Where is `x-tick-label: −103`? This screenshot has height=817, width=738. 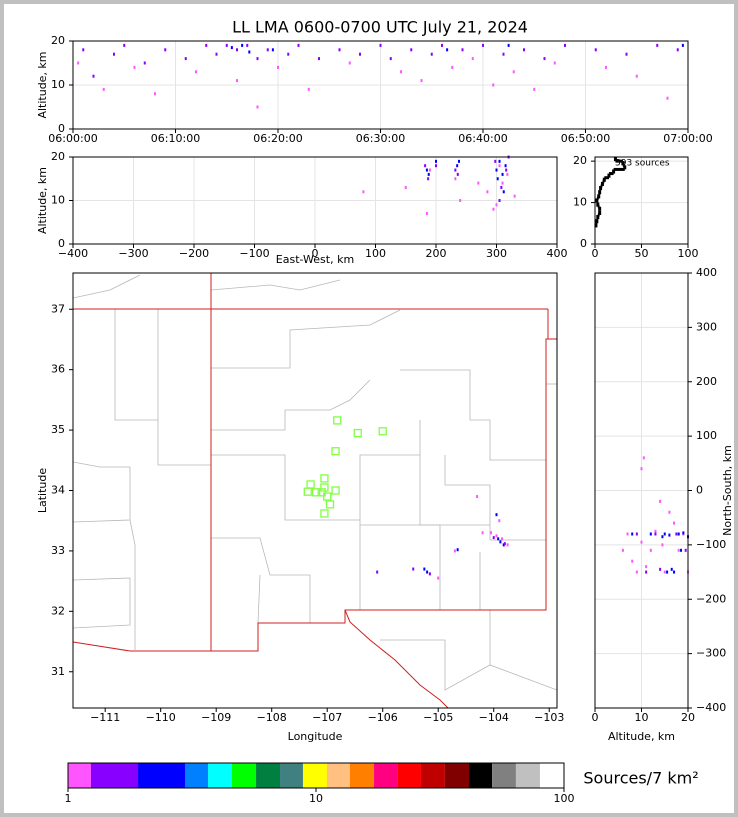
x-tick-label: −103 is located at coordinates (549, 717).